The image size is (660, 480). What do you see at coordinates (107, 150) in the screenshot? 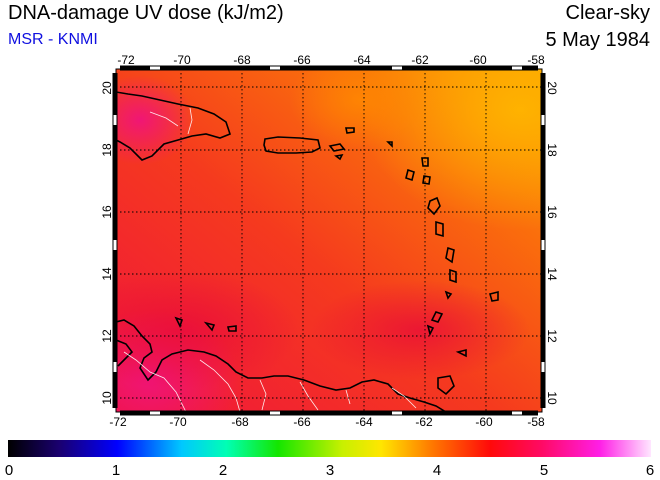
I see `lat-label-left: 18` at bounding box center [107, 150].